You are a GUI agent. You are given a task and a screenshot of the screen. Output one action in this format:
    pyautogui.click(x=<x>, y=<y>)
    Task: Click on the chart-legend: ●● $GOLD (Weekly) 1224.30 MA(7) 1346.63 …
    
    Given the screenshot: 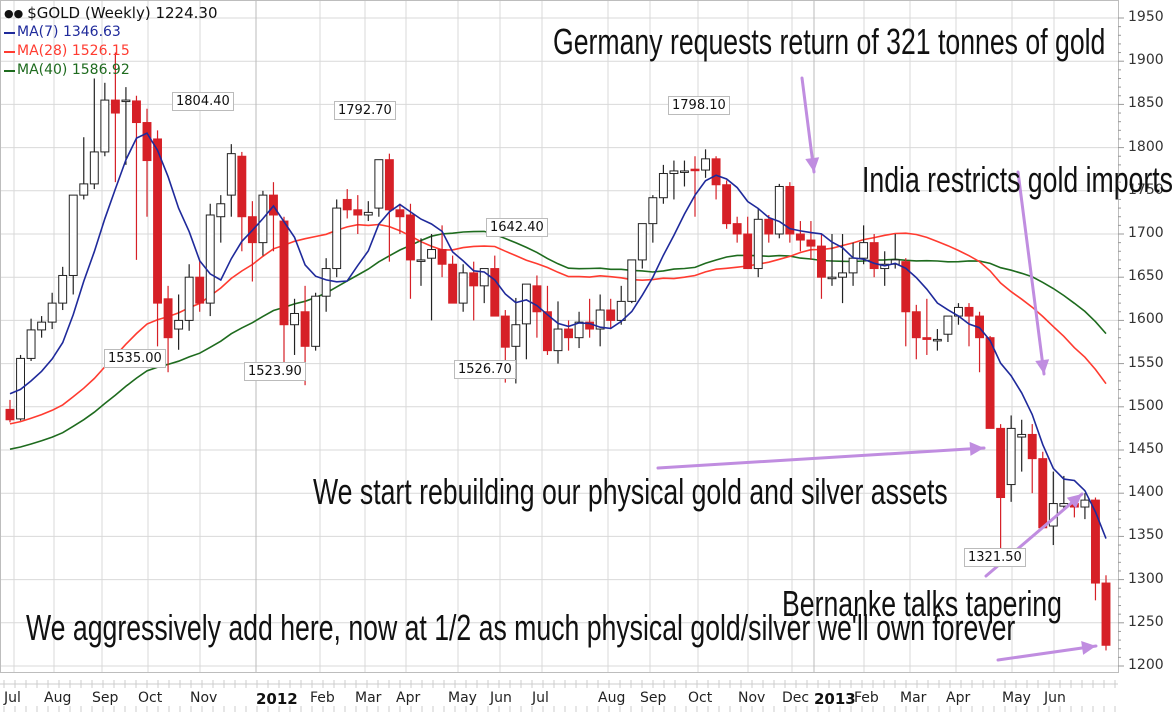 What is the action you would take?
    pyautogui.click(x=111, y=42)
    